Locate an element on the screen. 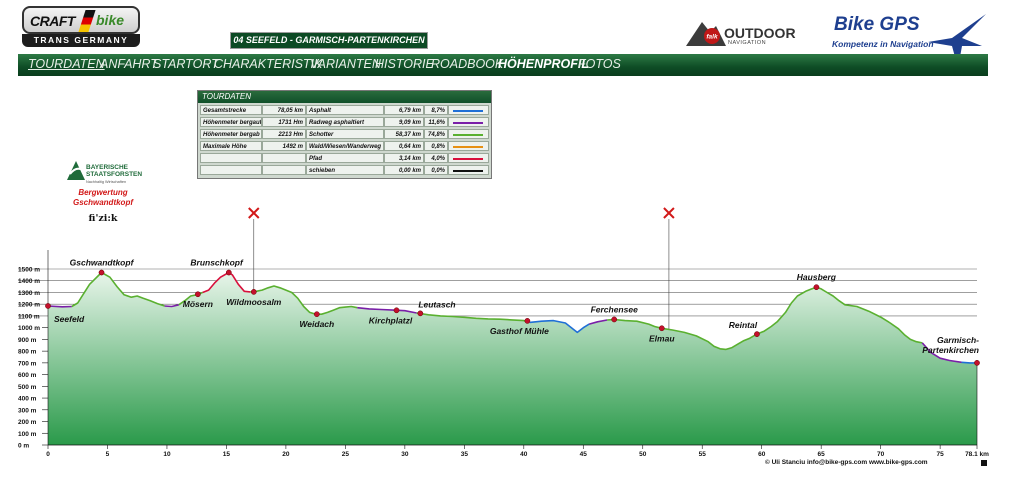 The height and width of the screenshot is (477, 1015). bergwertung-peak: Gschwandtkopf is located at coordinates (102, 202).